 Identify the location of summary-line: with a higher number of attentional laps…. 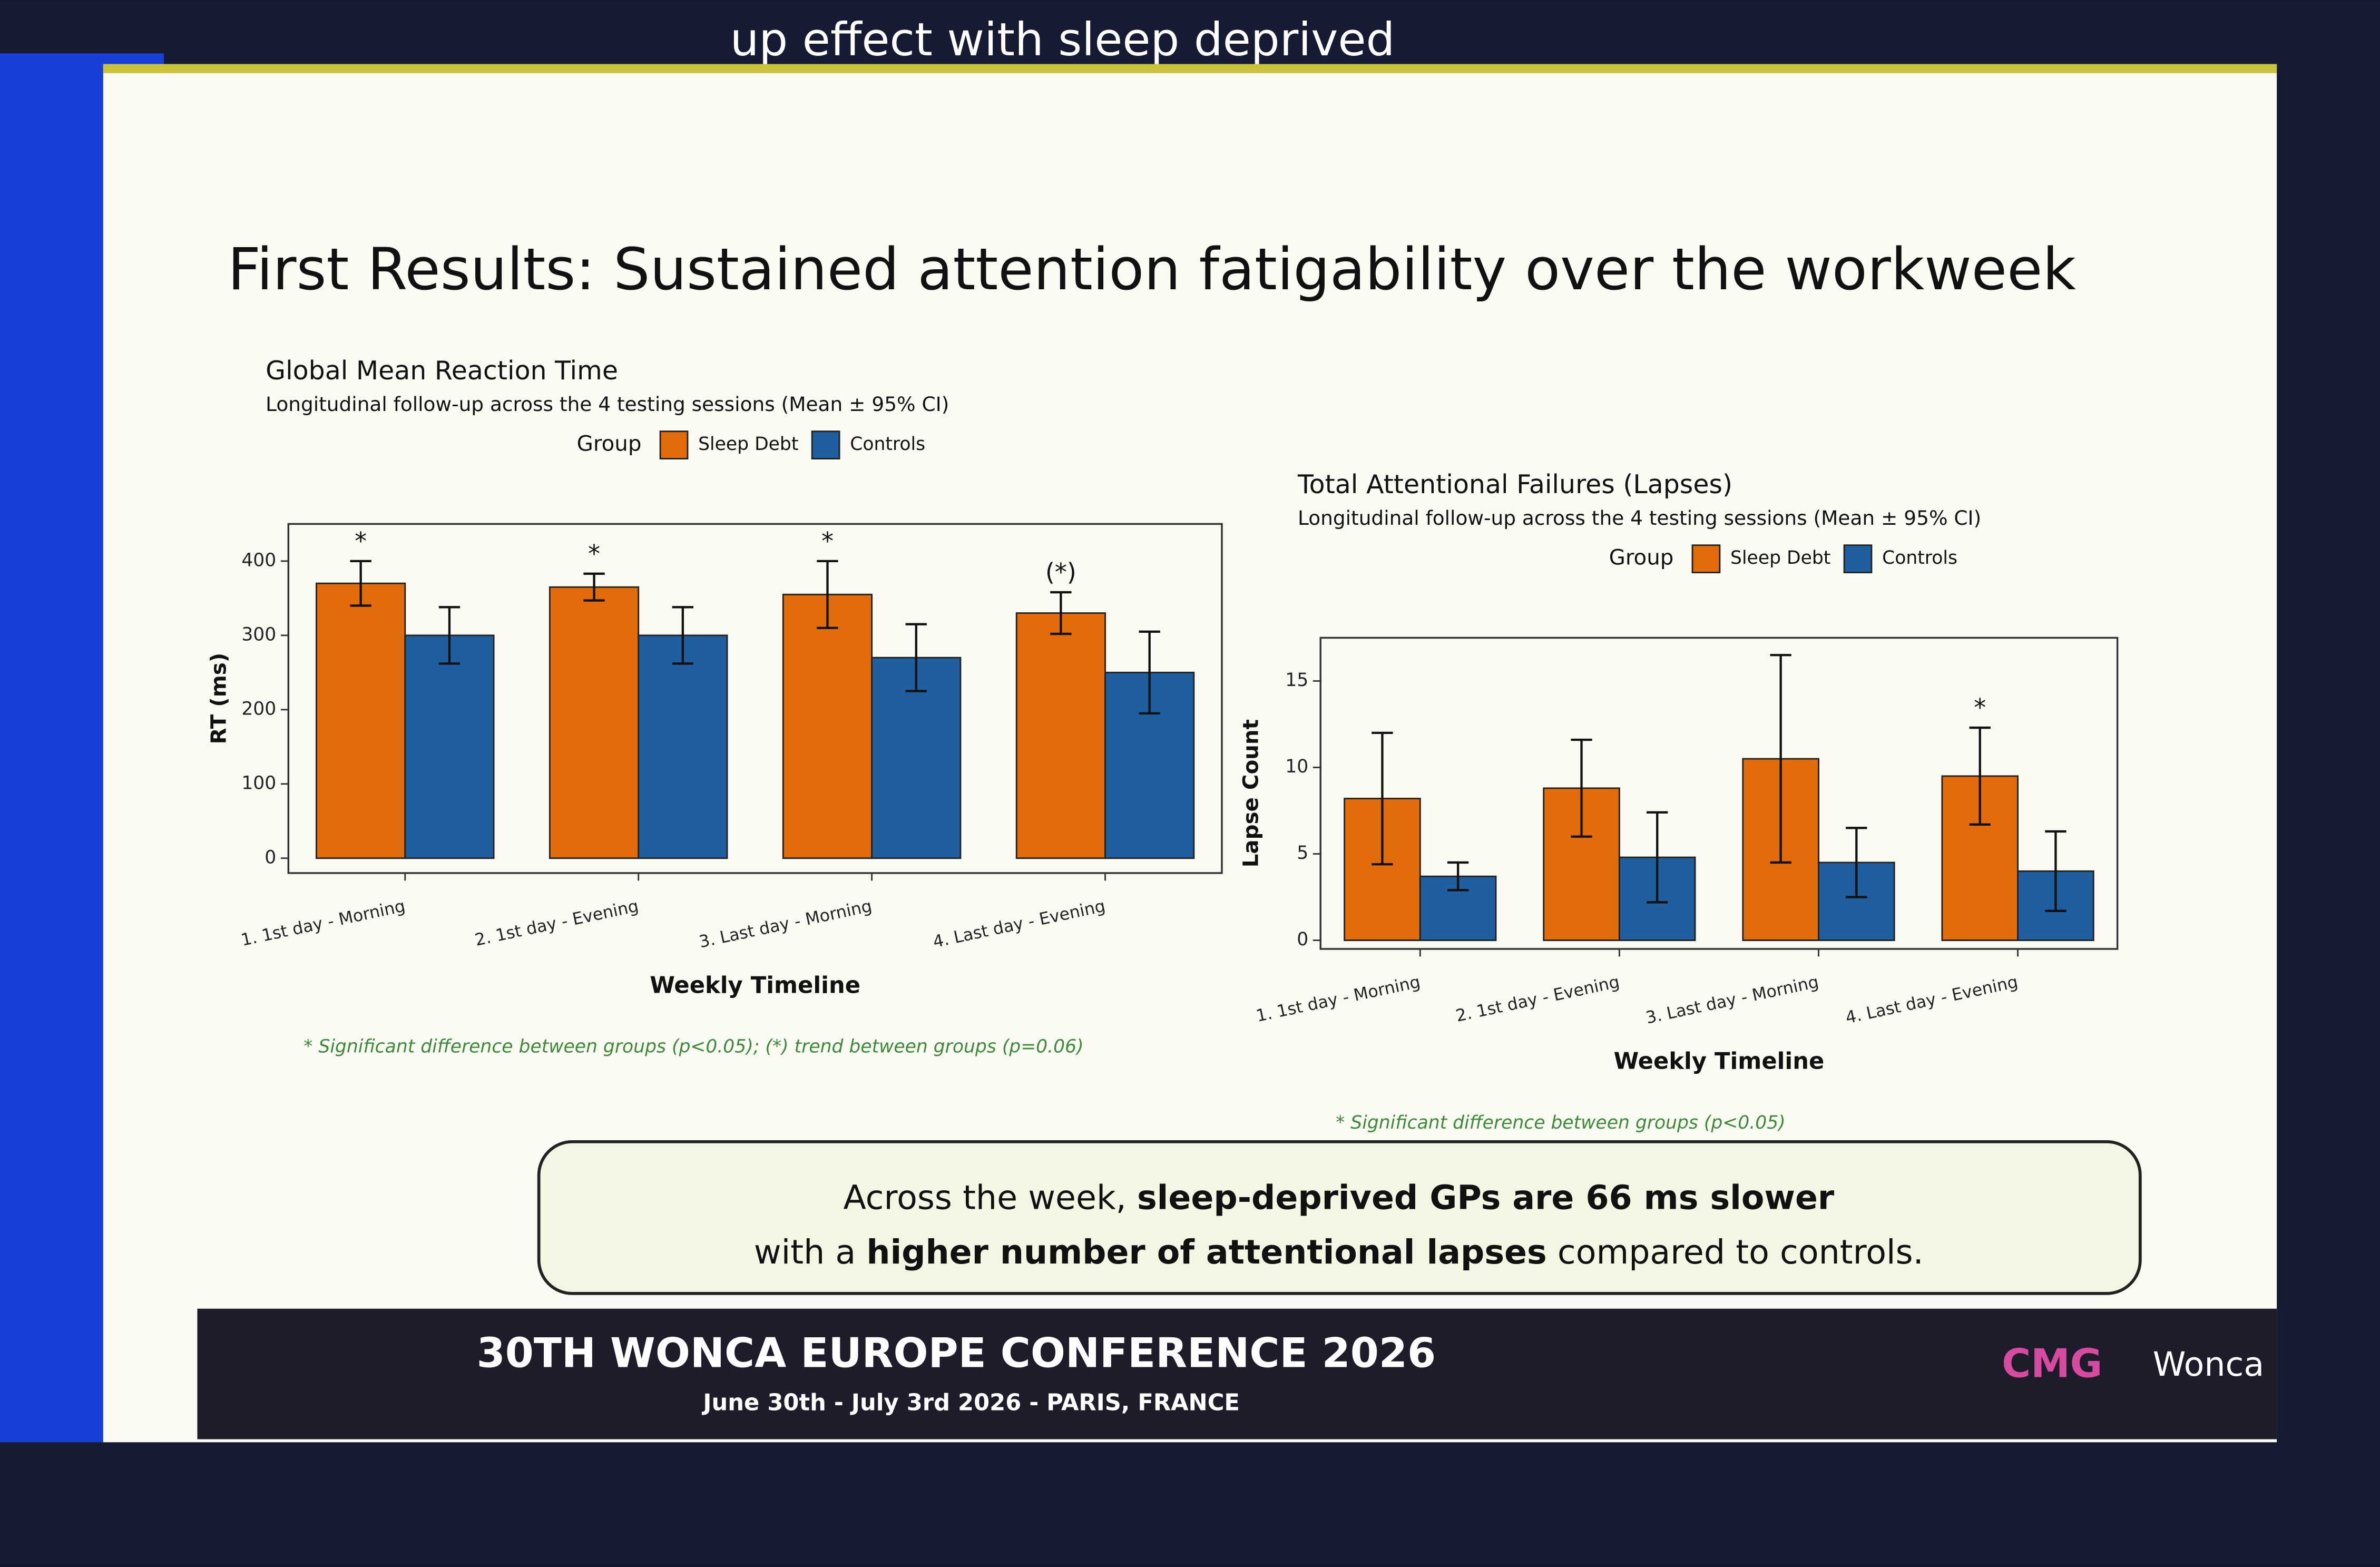
(1339, 1251).